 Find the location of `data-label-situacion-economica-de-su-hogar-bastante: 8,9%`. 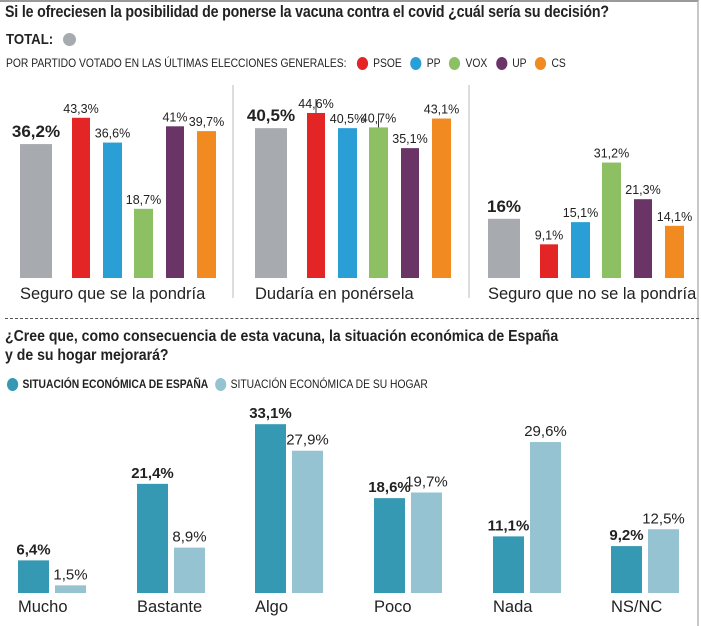

data-label-situacion-economica-de-su-hogar-bastante: 8,9% is located at coordinates (189, 537).